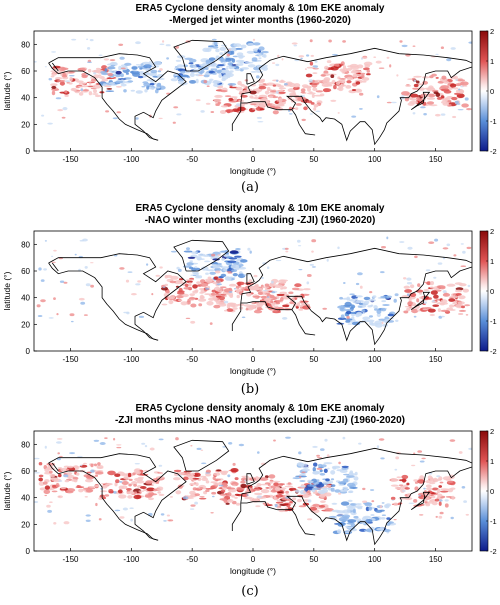 The height and width of the screenshot is (605, 500). I want to click on coastline, so click(236, 517).